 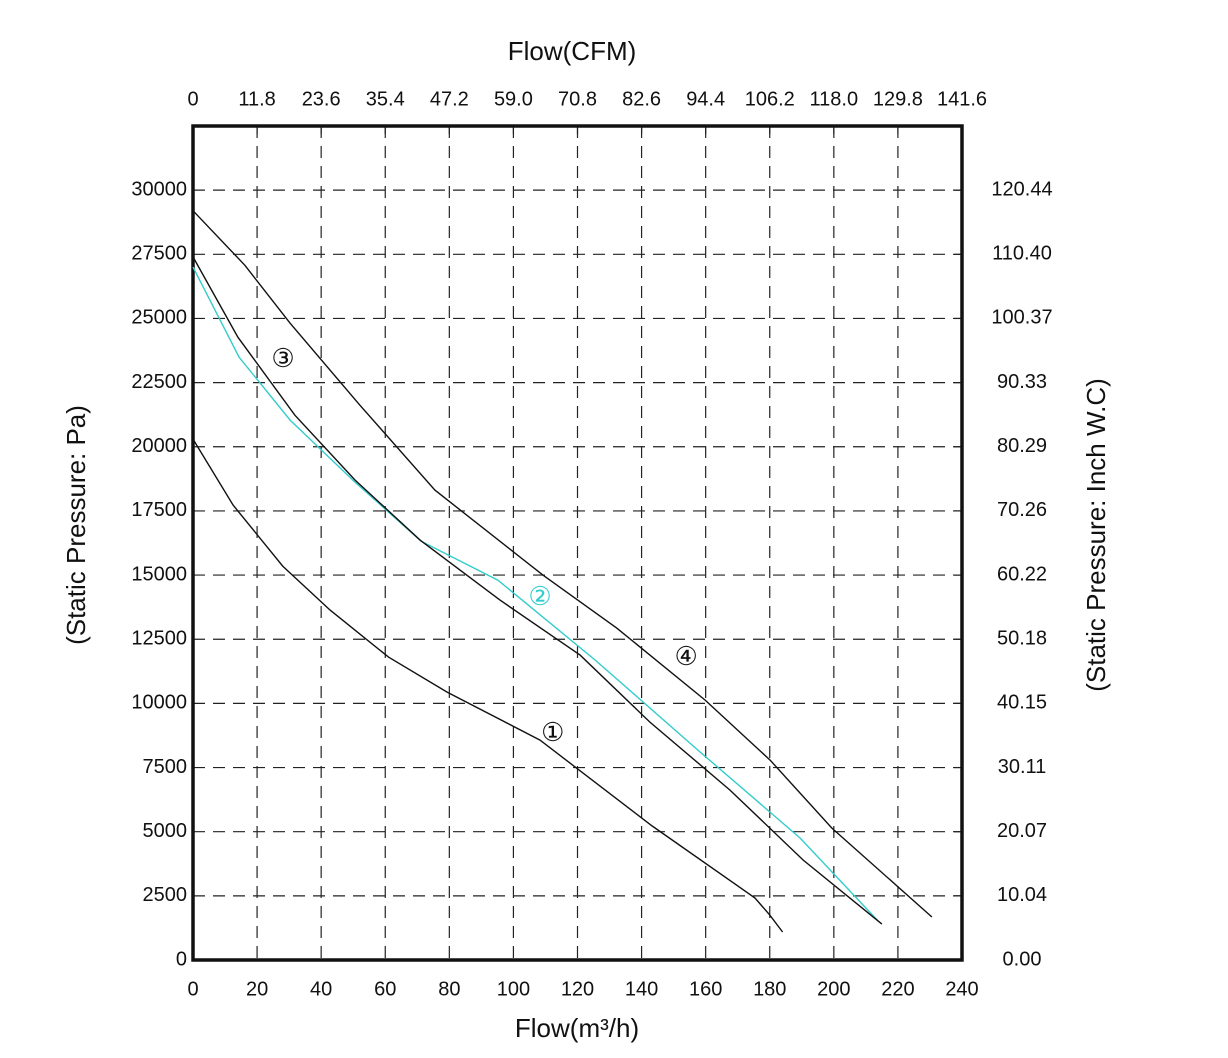 What do you see at coordinates (577, 1028) in the screenshot?
I see `x-title: Flow(m³/h)` at bounding box center [577, 1028].